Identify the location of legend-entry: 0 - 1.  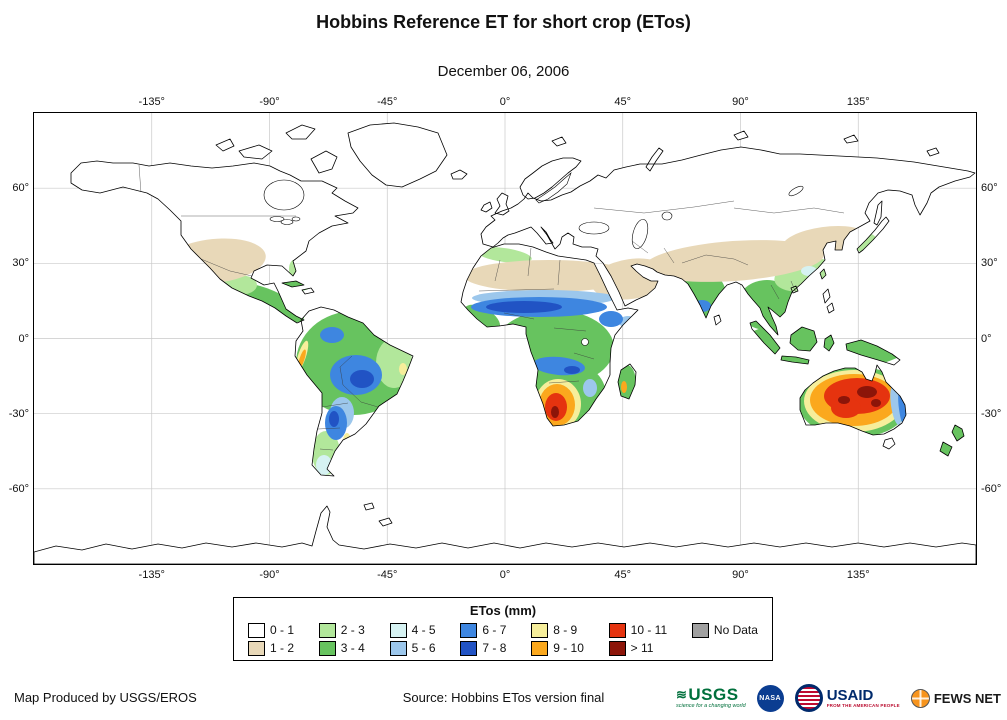
(271, 630).